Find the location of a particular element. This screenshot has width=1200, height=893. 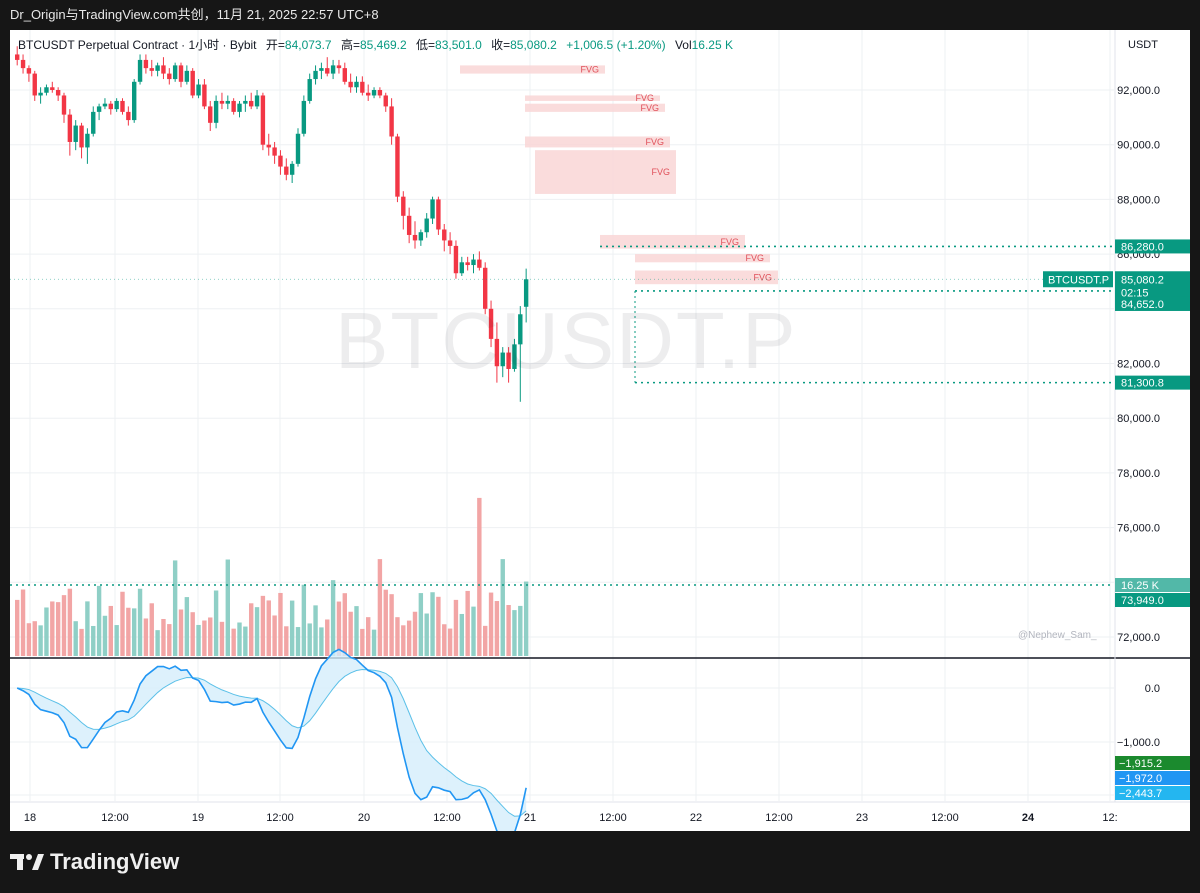

last-price-tag-bg is located at coordinates (1152, 285).